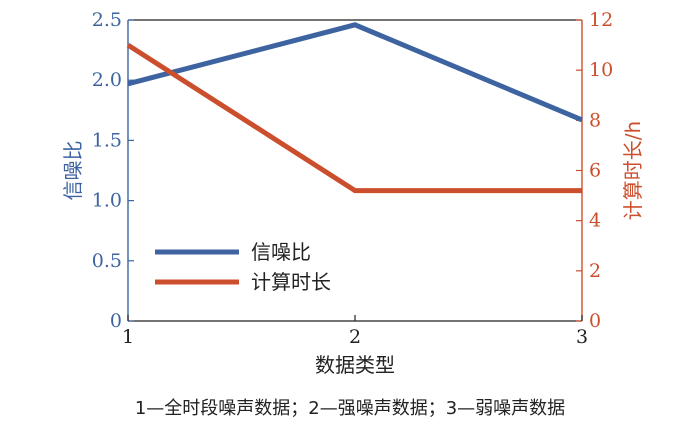  I want to click on right-y-tick-label: 12, so click(601, 20).